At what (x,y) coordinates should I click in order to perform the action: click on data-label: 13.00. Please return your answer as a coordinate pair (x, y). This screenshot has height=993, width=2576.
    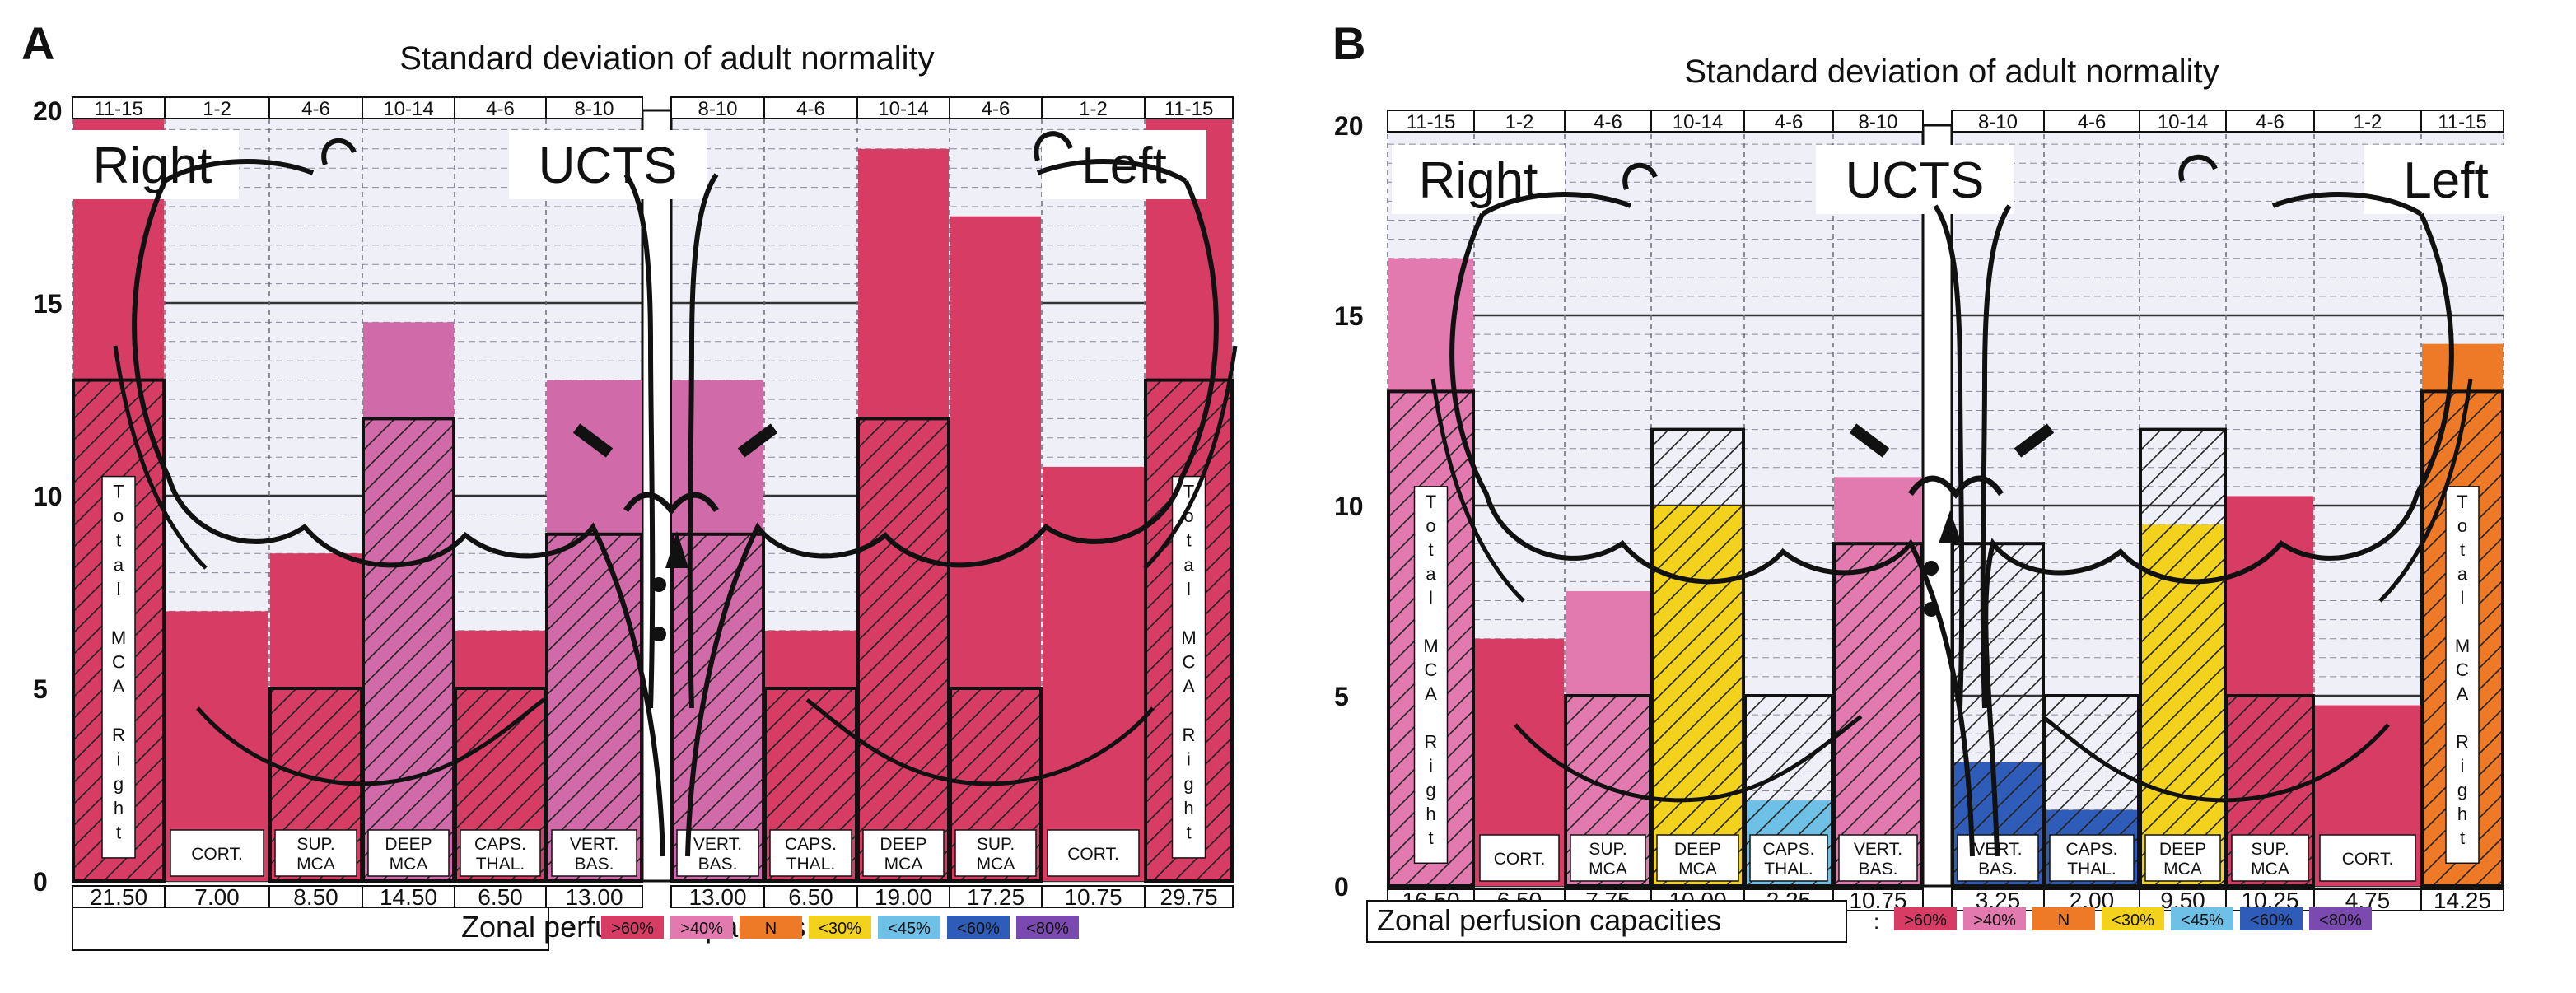
    Looking at the image, I should click on (594, 897).